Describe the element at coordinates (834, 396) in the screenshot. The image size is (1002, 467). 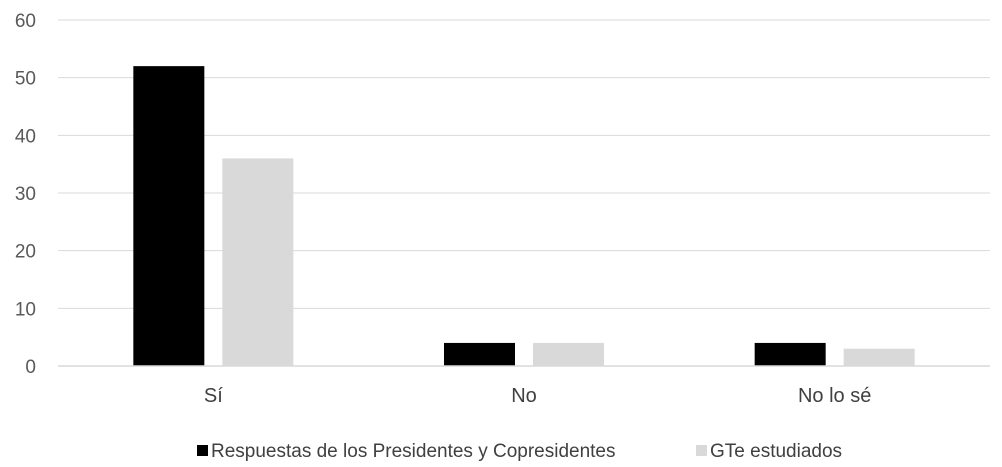
I see `x-category-label: No lo sé` at that location.